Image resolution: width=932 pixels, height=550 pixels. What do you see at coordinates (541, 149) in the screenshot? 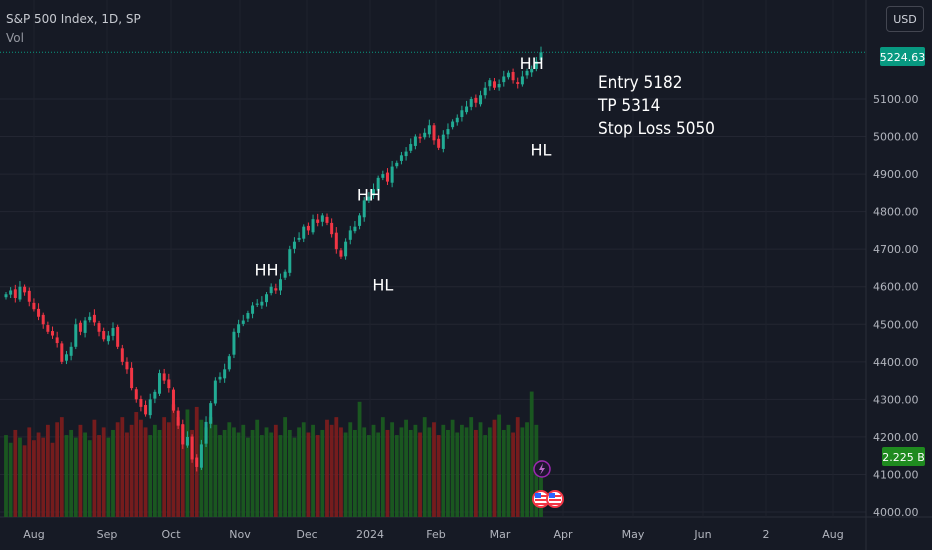
I see `annotation-label: HL` at bounding box center [541, 149].